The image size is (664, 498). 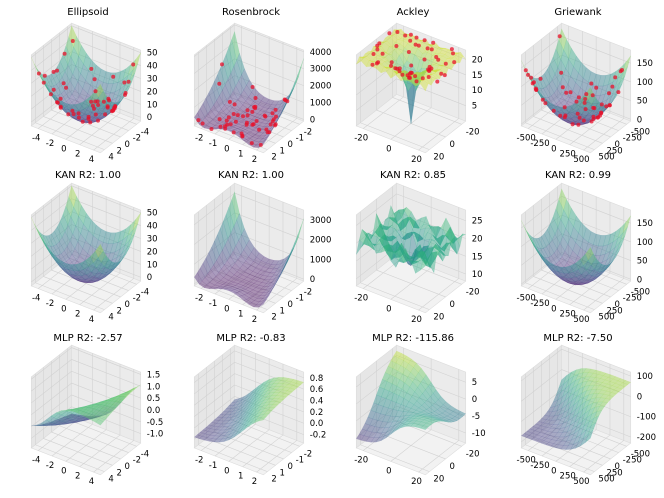 What do you see at coordinates (416, 160) in the screenshot?
I see `x-tick-label: 20` at bounding box center [416, 160].